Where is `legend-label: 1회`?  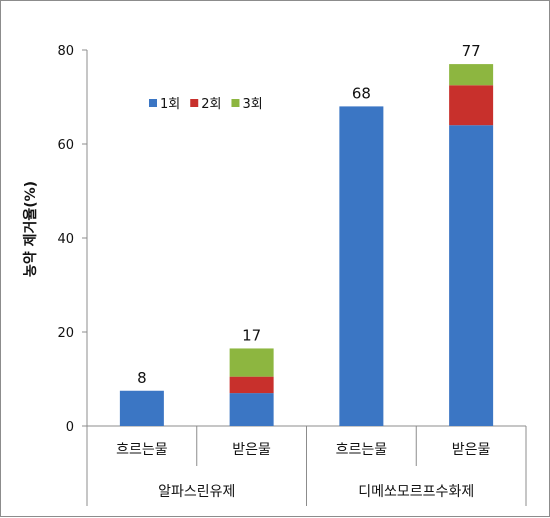 legend-label: 1회 is located at coordinates (170, 104).